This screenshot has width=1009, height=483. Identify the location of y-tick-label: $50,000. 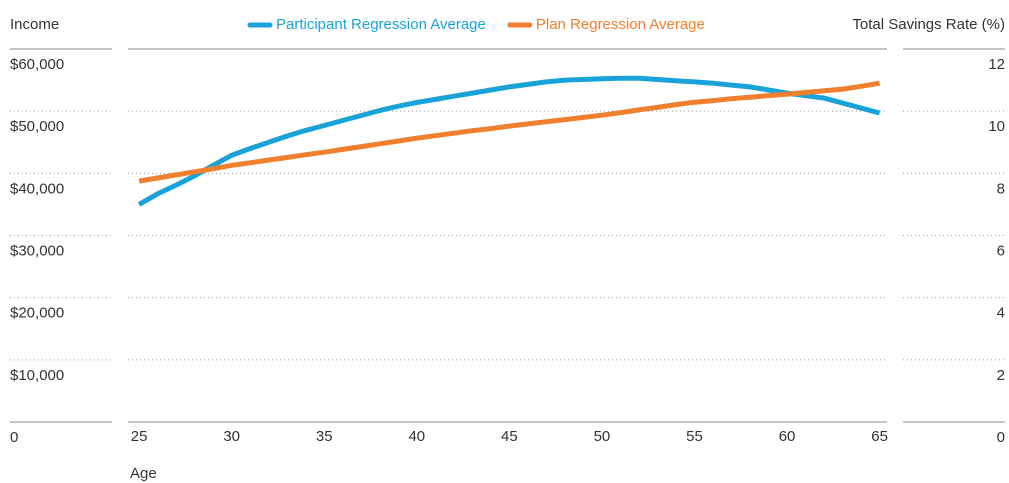
(37, 126).